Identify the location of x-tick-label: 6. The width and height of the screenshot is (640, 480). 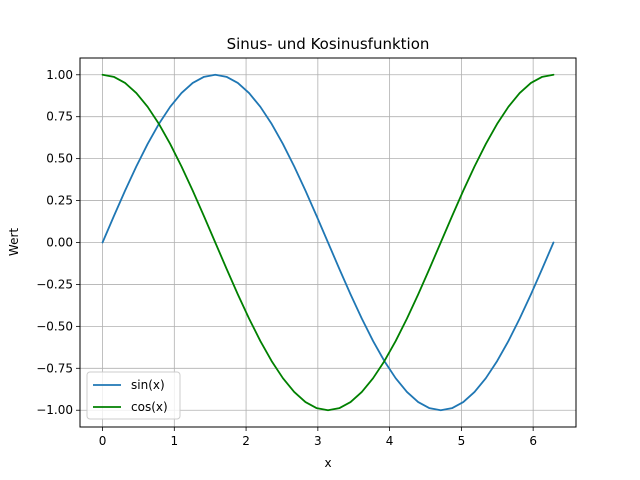
(533, 441).